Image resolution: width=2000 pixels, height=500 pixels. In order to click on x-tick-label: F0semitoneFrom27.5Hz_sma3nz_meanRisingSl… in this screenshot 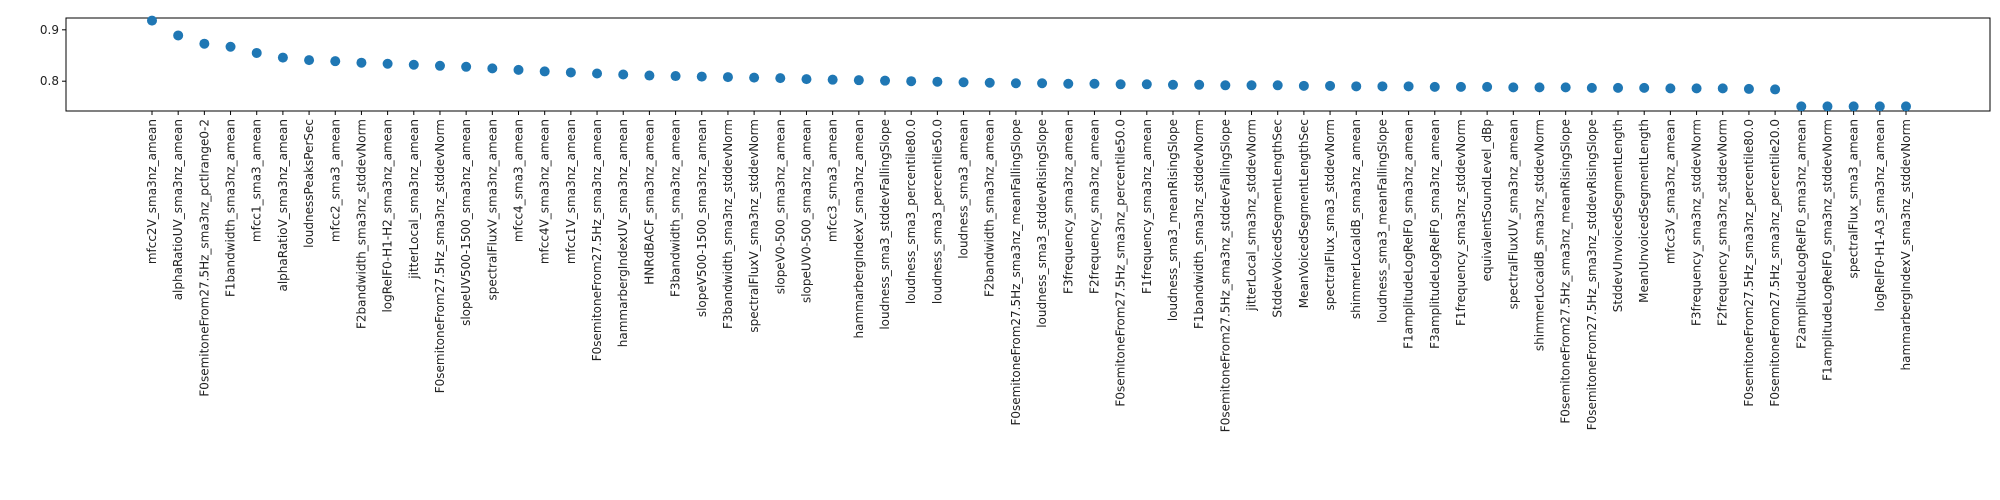, I will do `click(1566, 271)`.